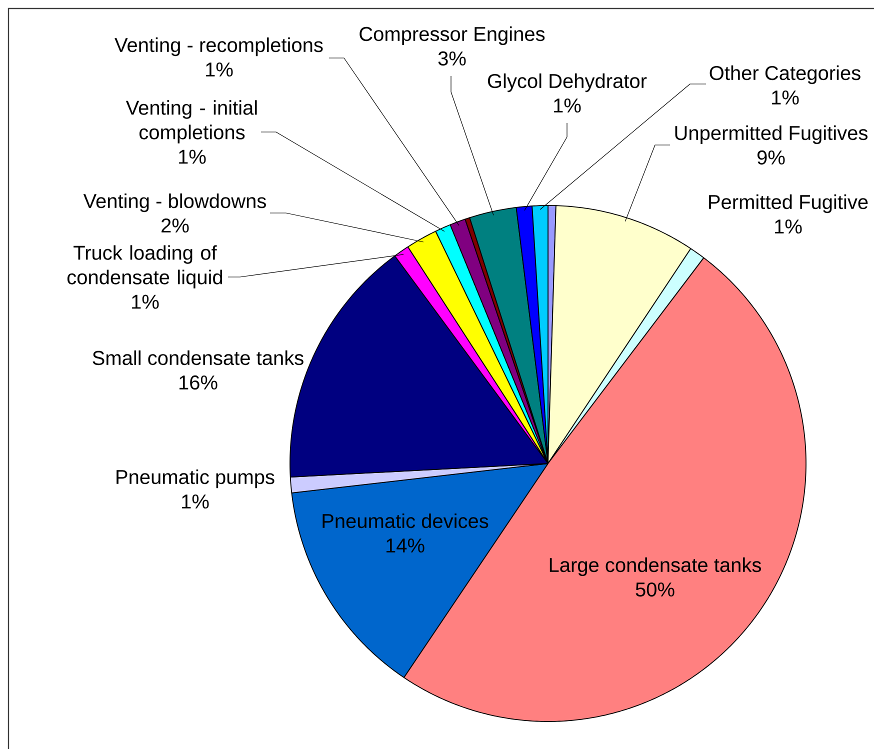 The image size is (874, 749). Describe the element at coordinates (567, 82) in the screenshot. I see `slice-label: Glycol Dehydrator` at that location.